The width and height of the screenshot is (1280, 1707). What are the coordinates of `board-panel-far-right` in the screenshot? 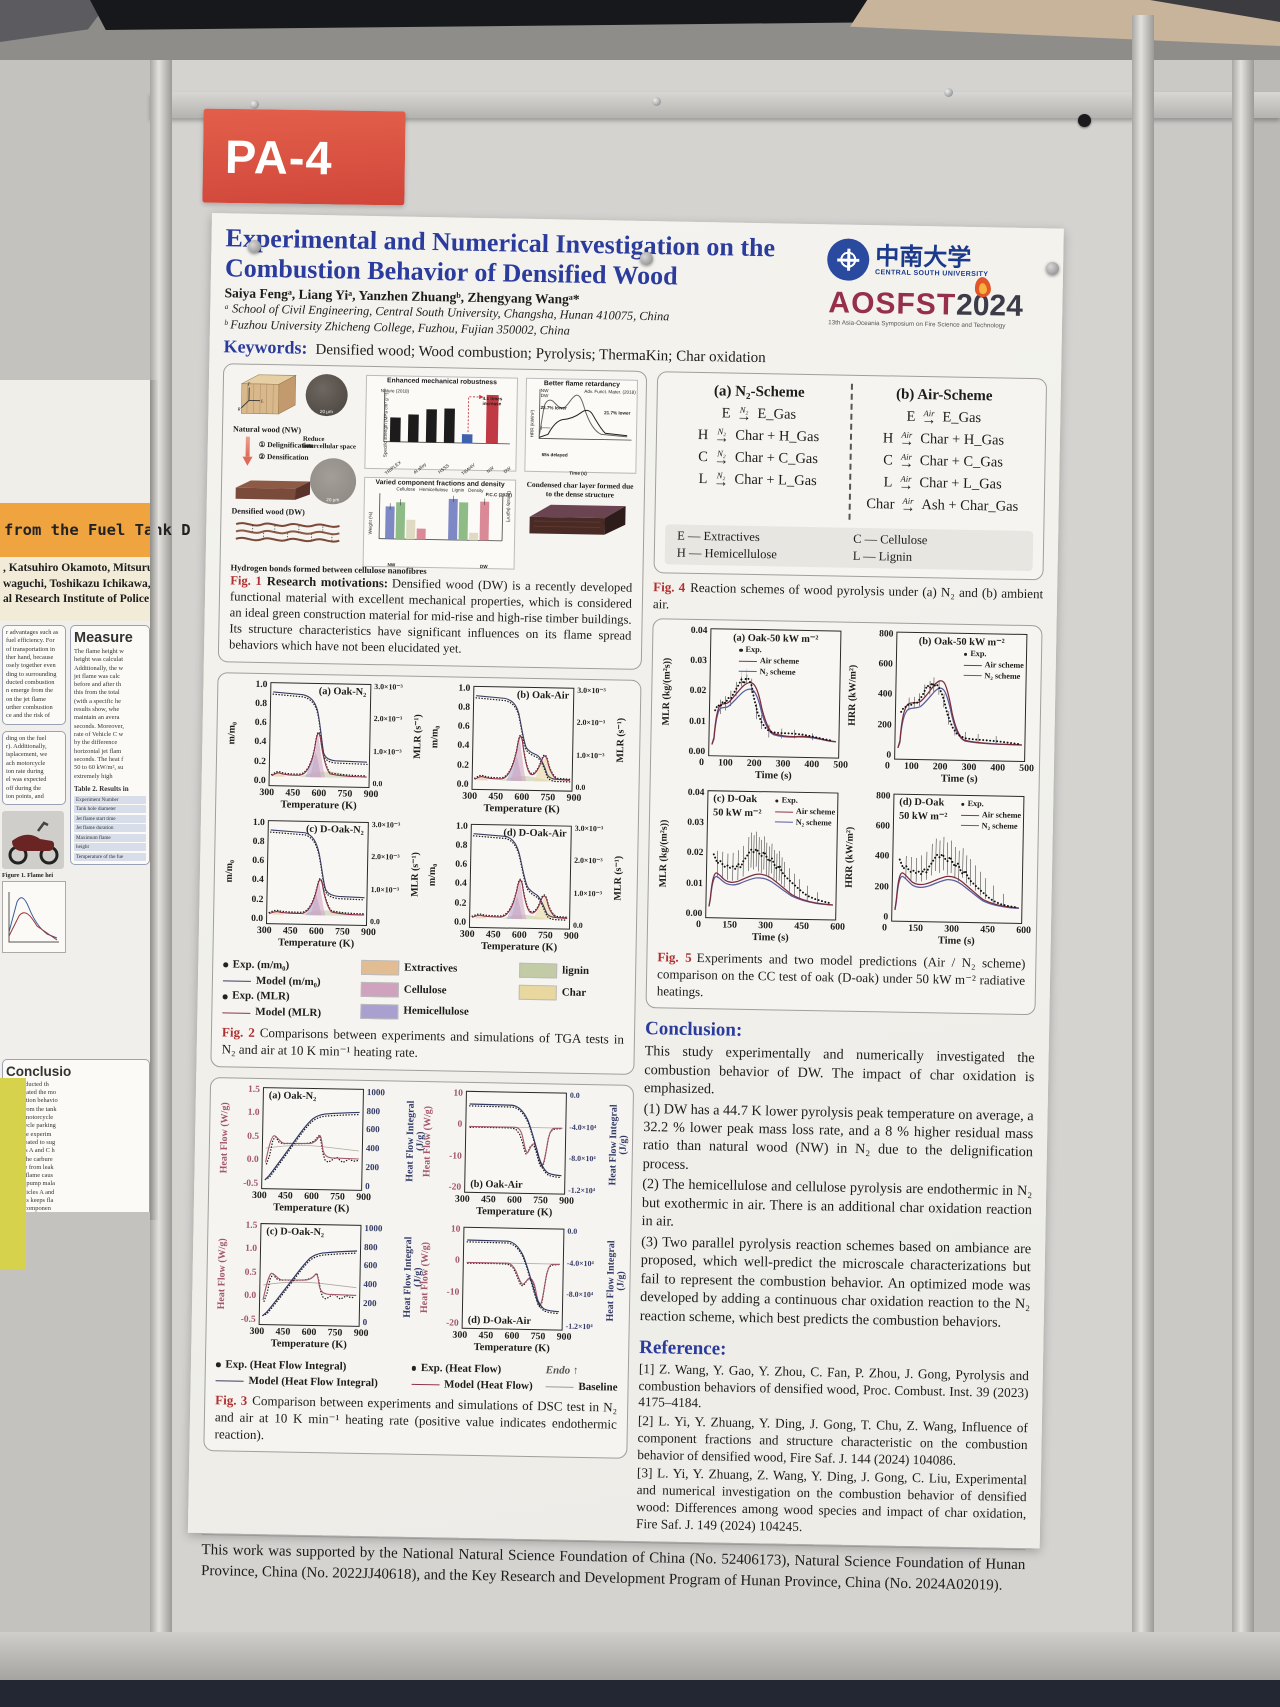 It's located at (1267, 873).